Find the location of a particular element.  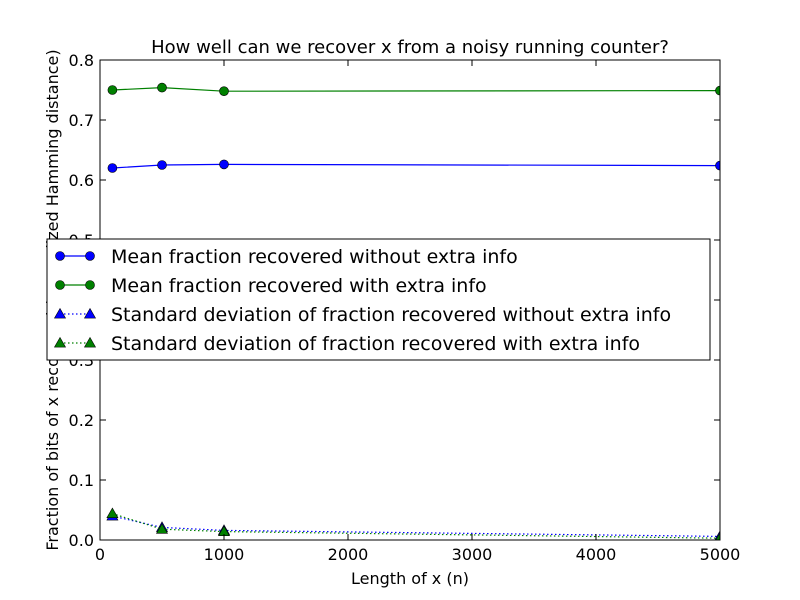

y-tick-label: 0.0 is located at coordinates (81, 540).